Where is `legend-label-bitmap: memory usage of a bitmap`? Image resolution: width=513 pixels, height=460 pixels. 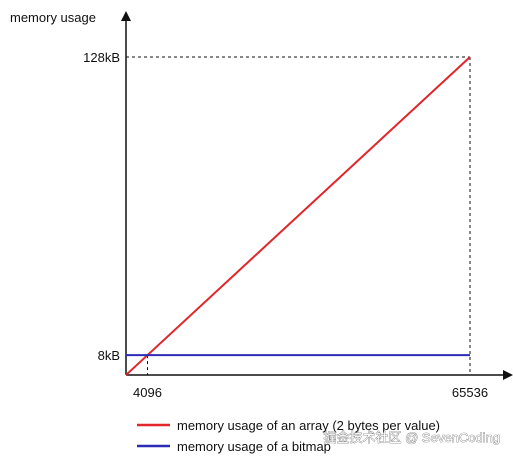
legend-label-bitmap: memory usage of a bitmap is located at coordinates (254, 446).